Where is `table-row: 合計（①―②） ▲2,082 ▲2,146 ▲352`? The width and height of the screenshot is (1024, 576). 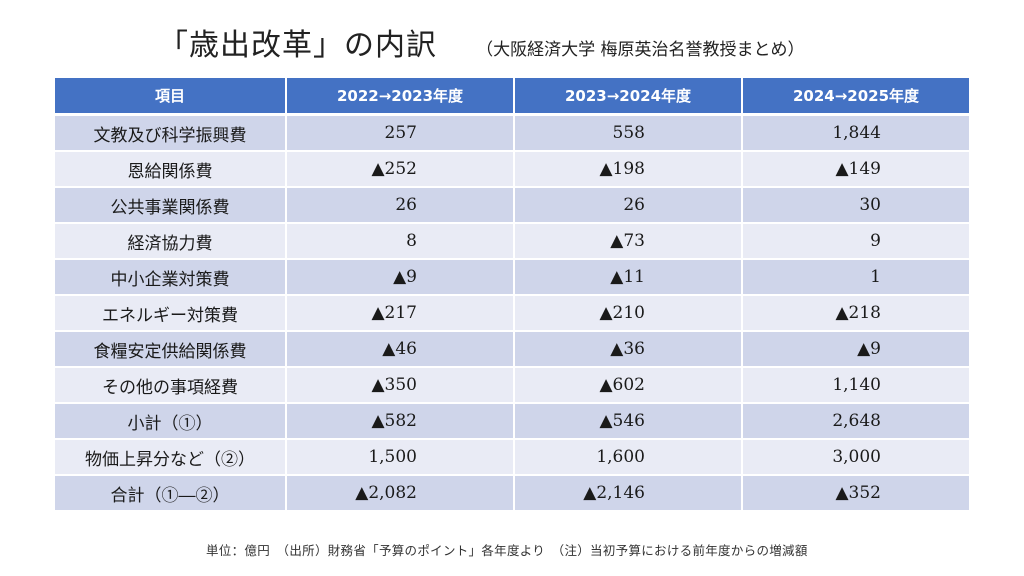 table-row: 合計（①―②） ▲2,082 ▲2,146 ▲352 is located at coordinates (512, 493).